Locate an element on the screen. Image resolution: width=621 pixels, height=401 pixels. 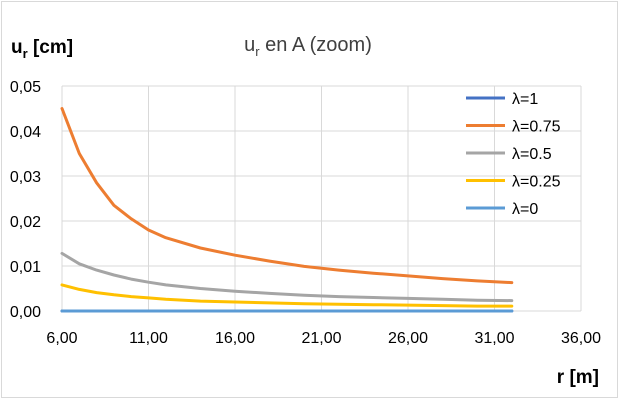
y-axis-title: ur [cm] is located at coordinates (42, 49).